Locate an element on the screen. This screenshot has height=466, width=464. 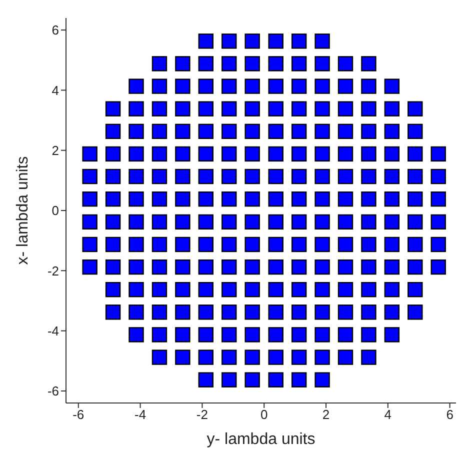
y-tick-label: 0 is located at coordinates (55, 210).